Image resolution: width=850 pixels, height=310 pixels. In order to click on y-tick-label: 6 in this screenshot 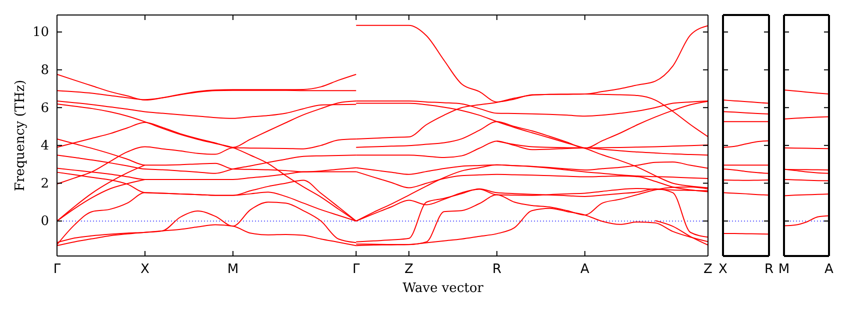, I will do `click(44, 108)`.